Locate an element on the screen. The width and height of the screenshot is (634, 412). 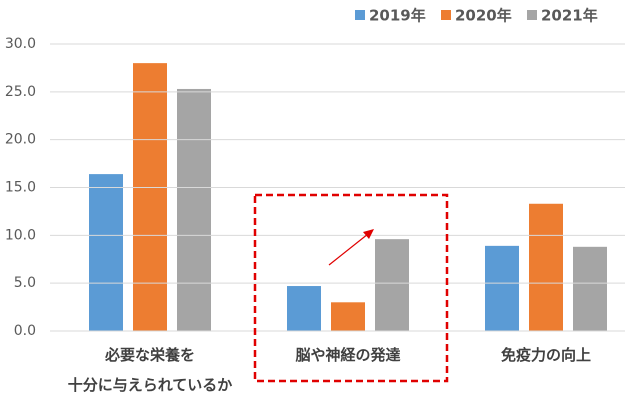
x-tick-label: 免疫力の向上 is located at coordinates (545, 355).